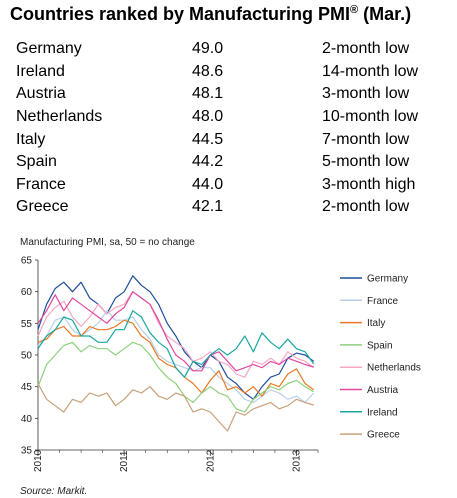  What do you see at coordinates (49, 49) in the screenshot?
I see `country-cell: Germany` at bounding box center [49, 49].